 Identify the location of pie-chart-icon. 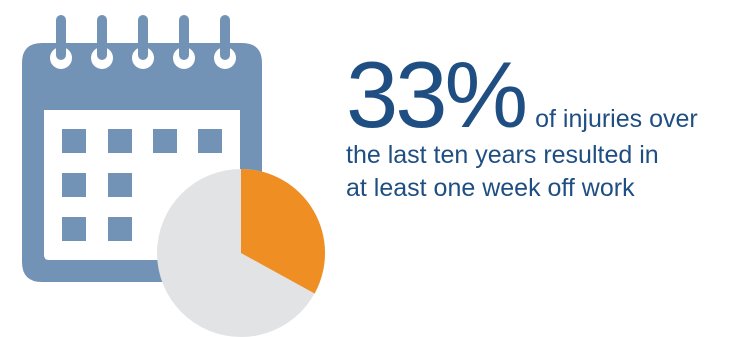
(241, 253).